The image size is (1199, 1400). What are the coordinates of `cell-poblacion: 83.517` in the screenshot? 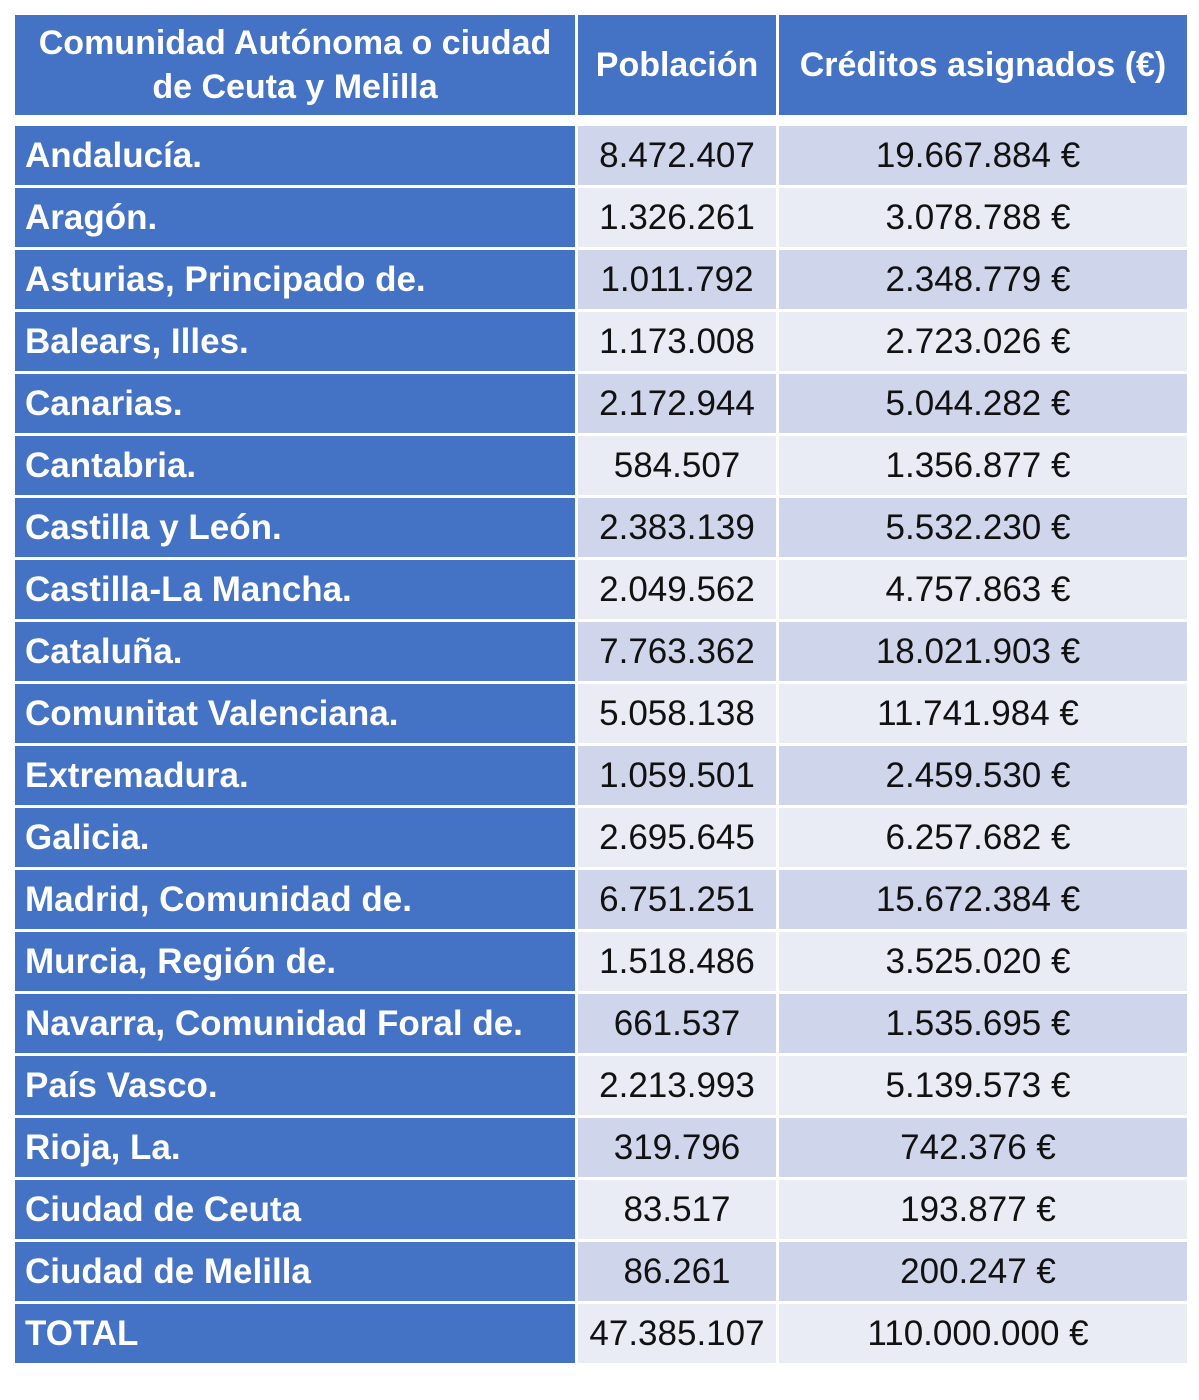 It's located at (677, 1209).